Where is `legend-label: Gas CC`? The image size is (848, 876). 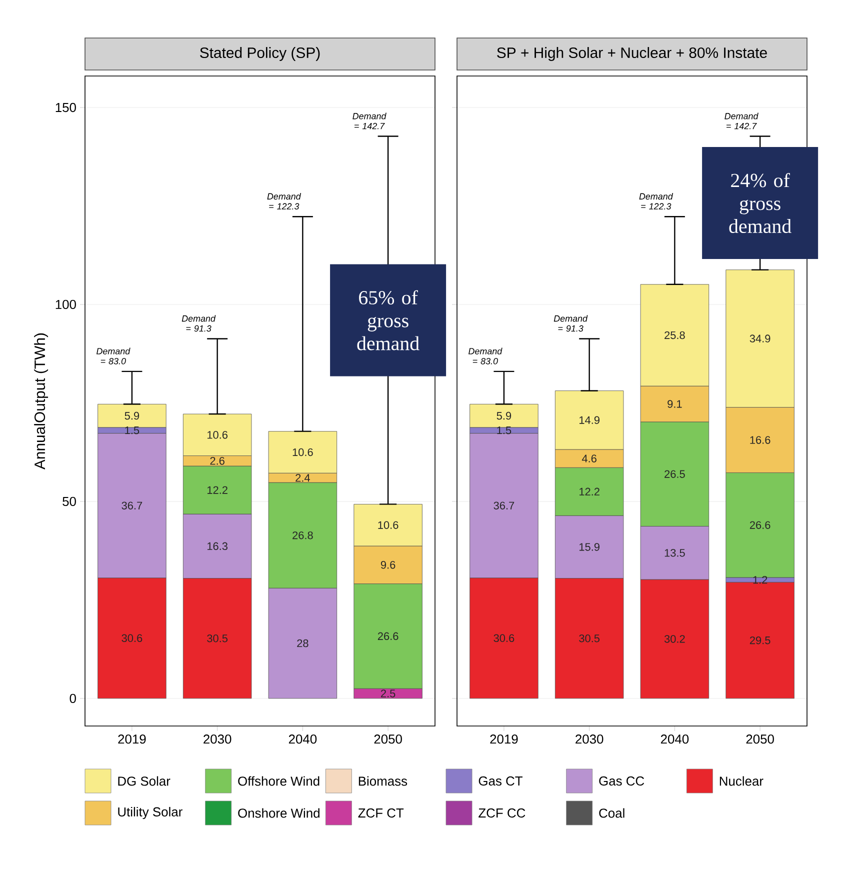
legend-label: Gas CC is located at coordinates (621, 781).